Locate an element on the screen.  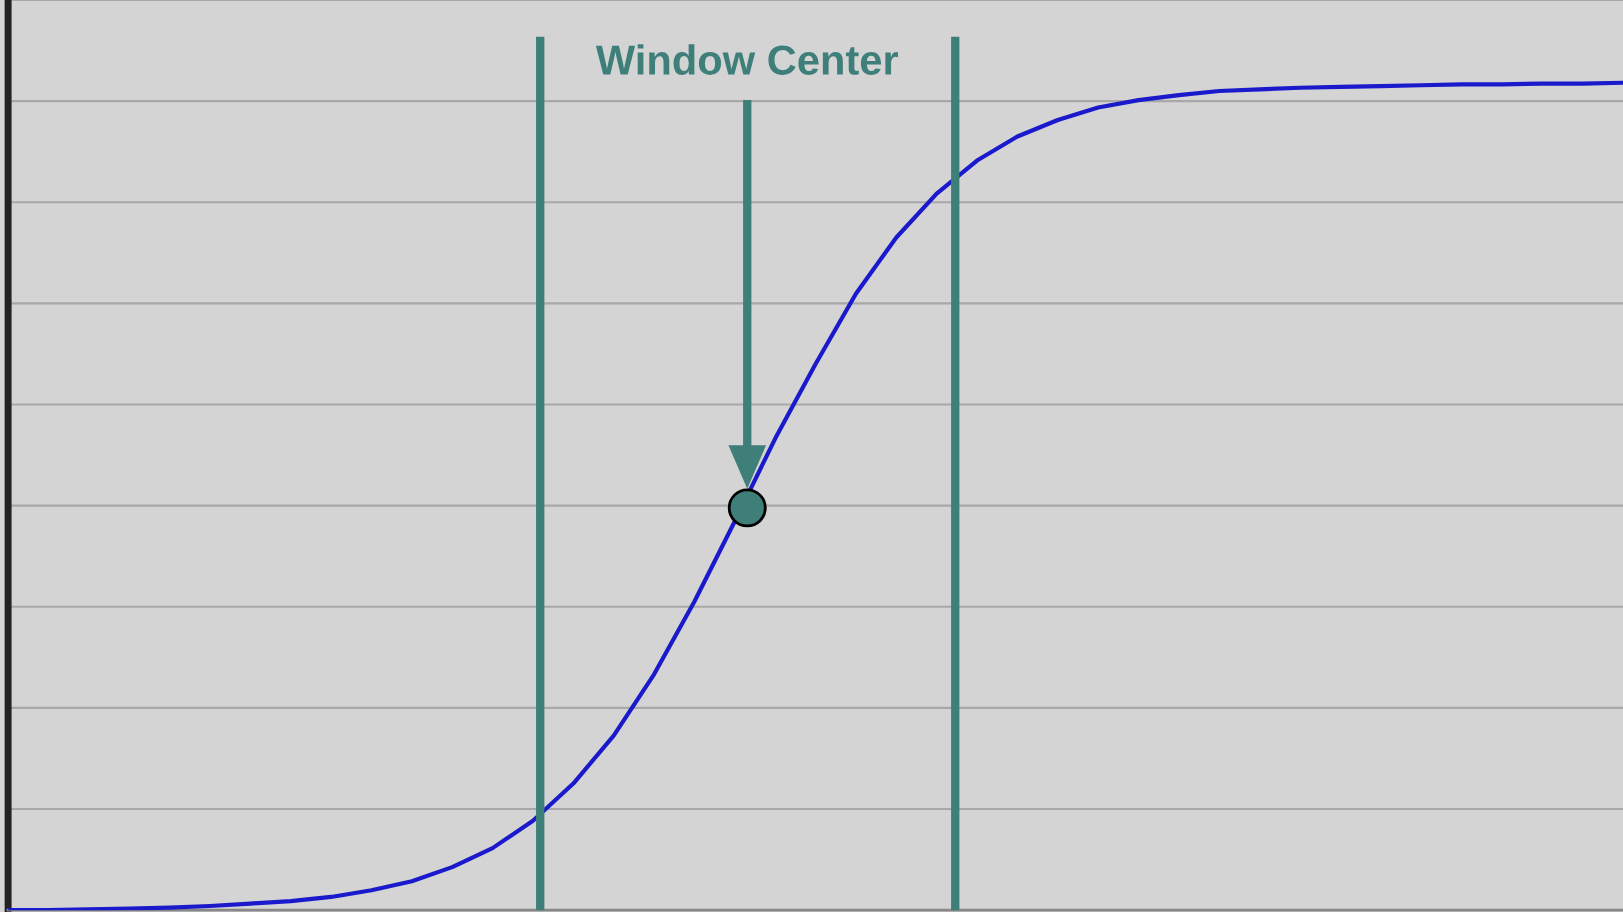
text: Window Center is located at coordinates (747, 59).